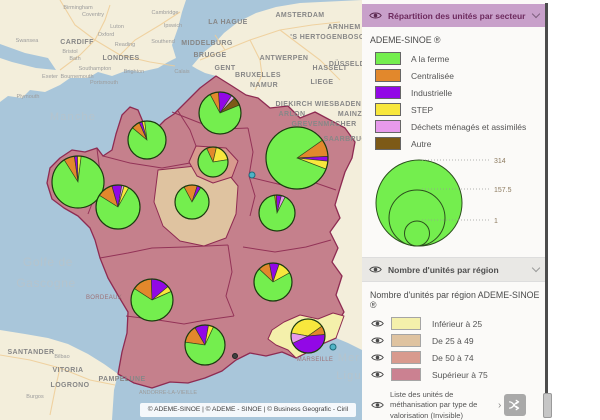  What do you see at coordinates (515, 405) in the screenshot?
I see `layer-swap-button` at bounding box center [515, 405].